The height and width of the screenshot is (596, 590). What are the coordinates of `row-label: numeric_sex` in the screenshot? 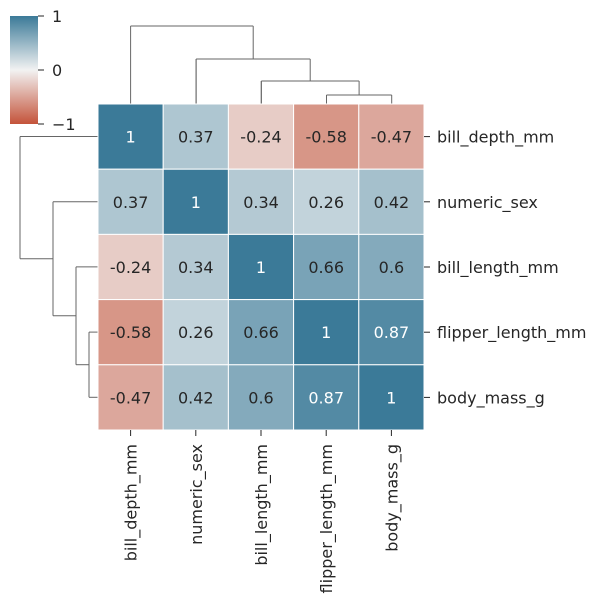 It's located at (487, 203).